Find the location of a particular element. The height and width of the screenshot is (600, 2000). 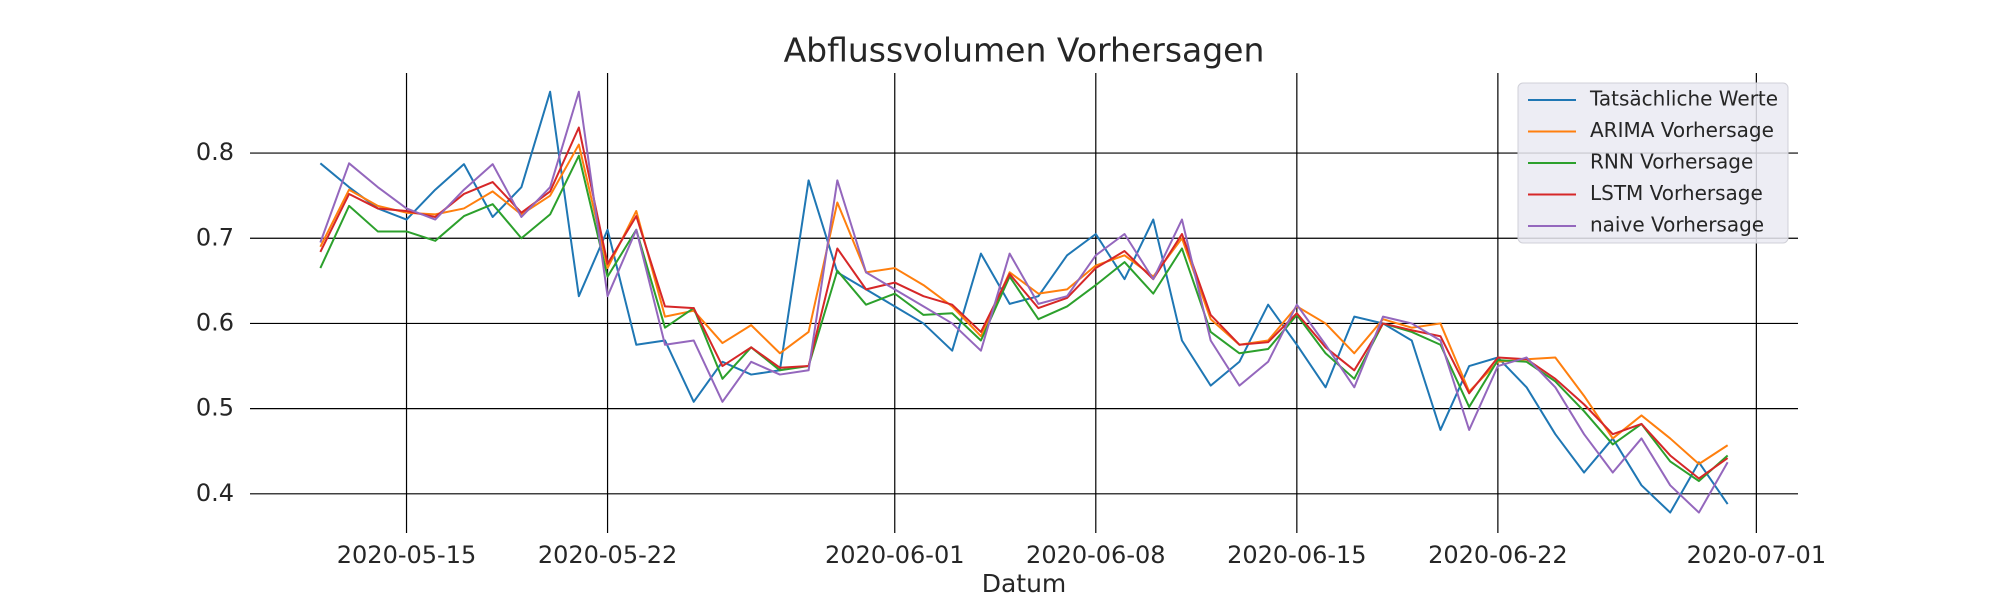

y-tick-label: 0.6 is located at coordinates (215, 322).